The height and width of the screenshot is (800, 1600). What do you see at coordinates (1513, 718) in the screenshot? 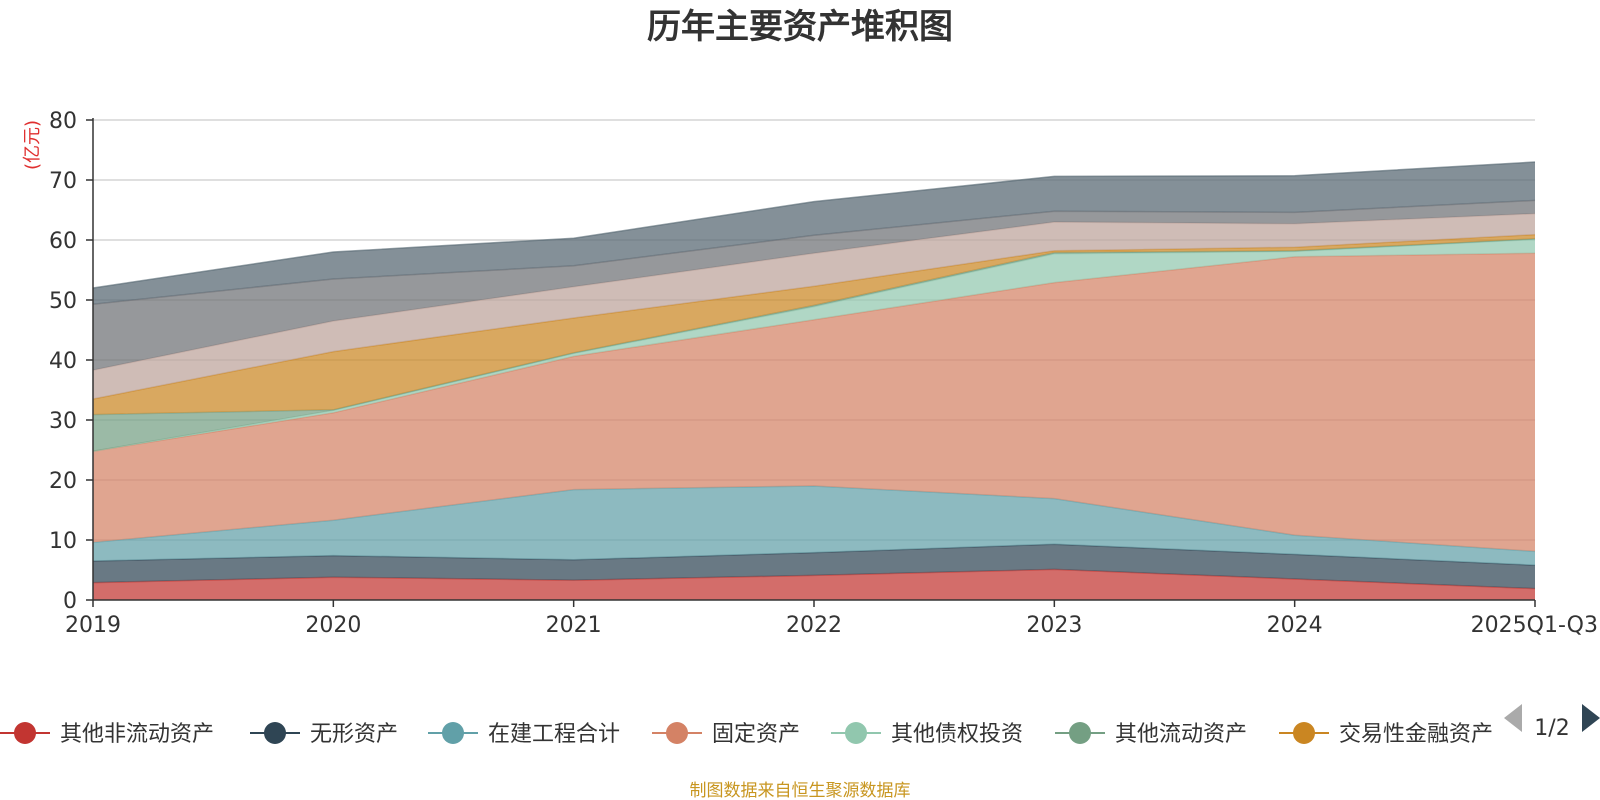
I see `legend-prev-page-icon` at bounding box center [1513, 718].